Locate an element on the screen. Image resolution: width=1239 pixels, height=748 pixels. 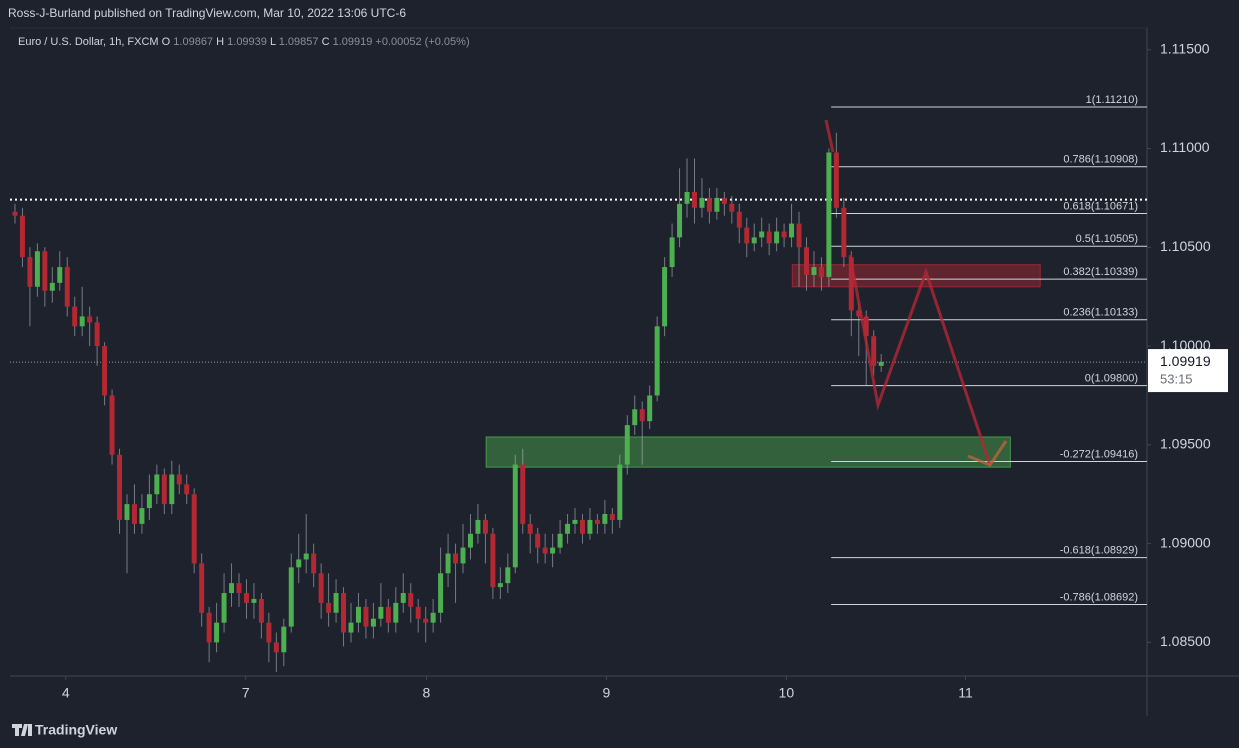
legend-key: O is located at coordinates (166, 42).